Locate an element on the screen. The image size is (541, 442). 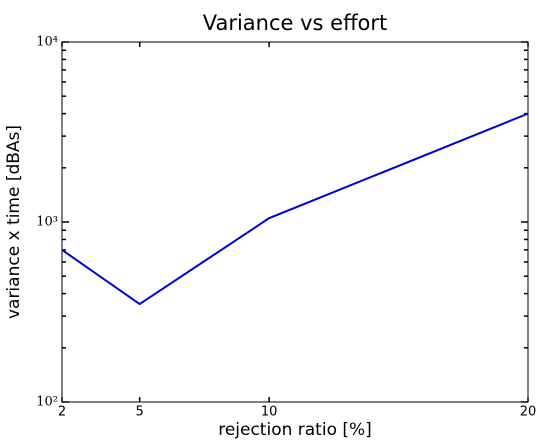
y-tick-label: 10⁴ is located at coordinates (47, 42).